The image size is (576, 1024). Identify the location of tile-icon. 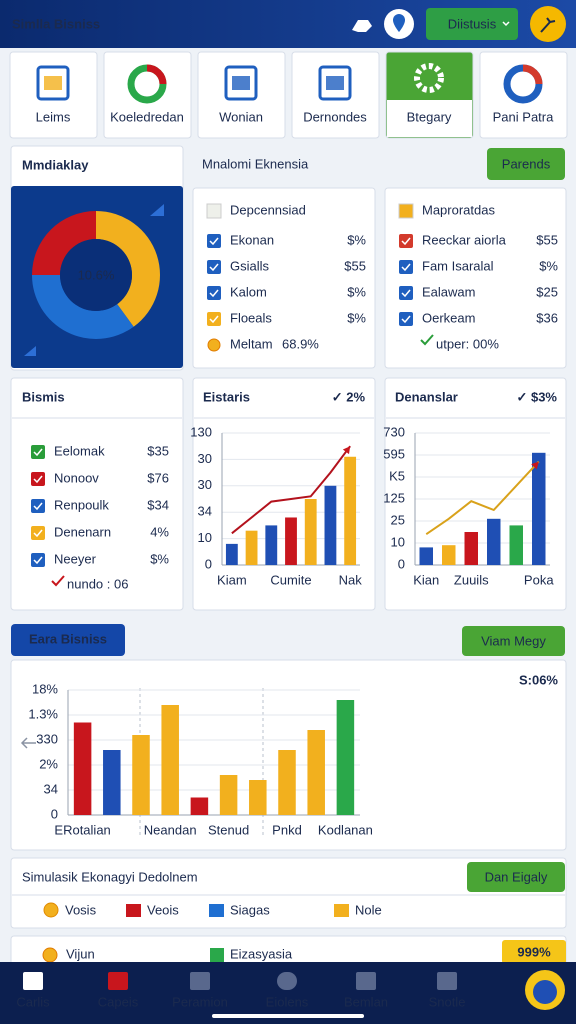
(429, 78).